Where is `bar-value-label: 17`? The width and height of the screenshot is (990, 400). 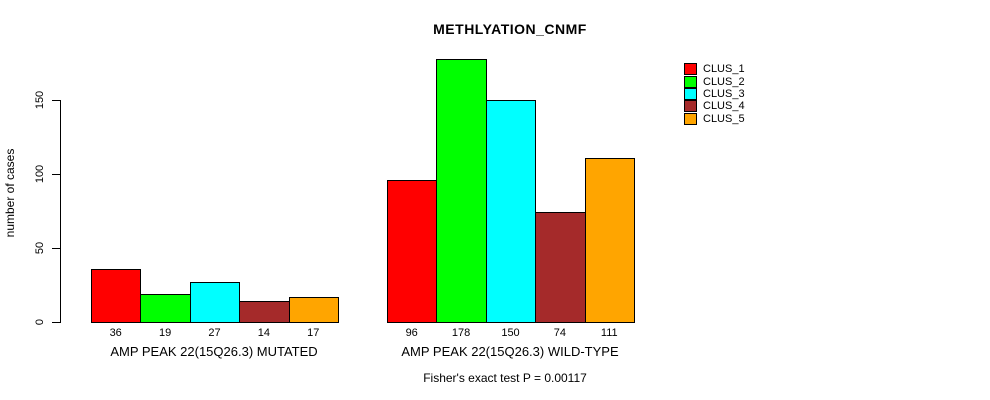
bar-value-label: 17 is located at coordinates (313, 333).